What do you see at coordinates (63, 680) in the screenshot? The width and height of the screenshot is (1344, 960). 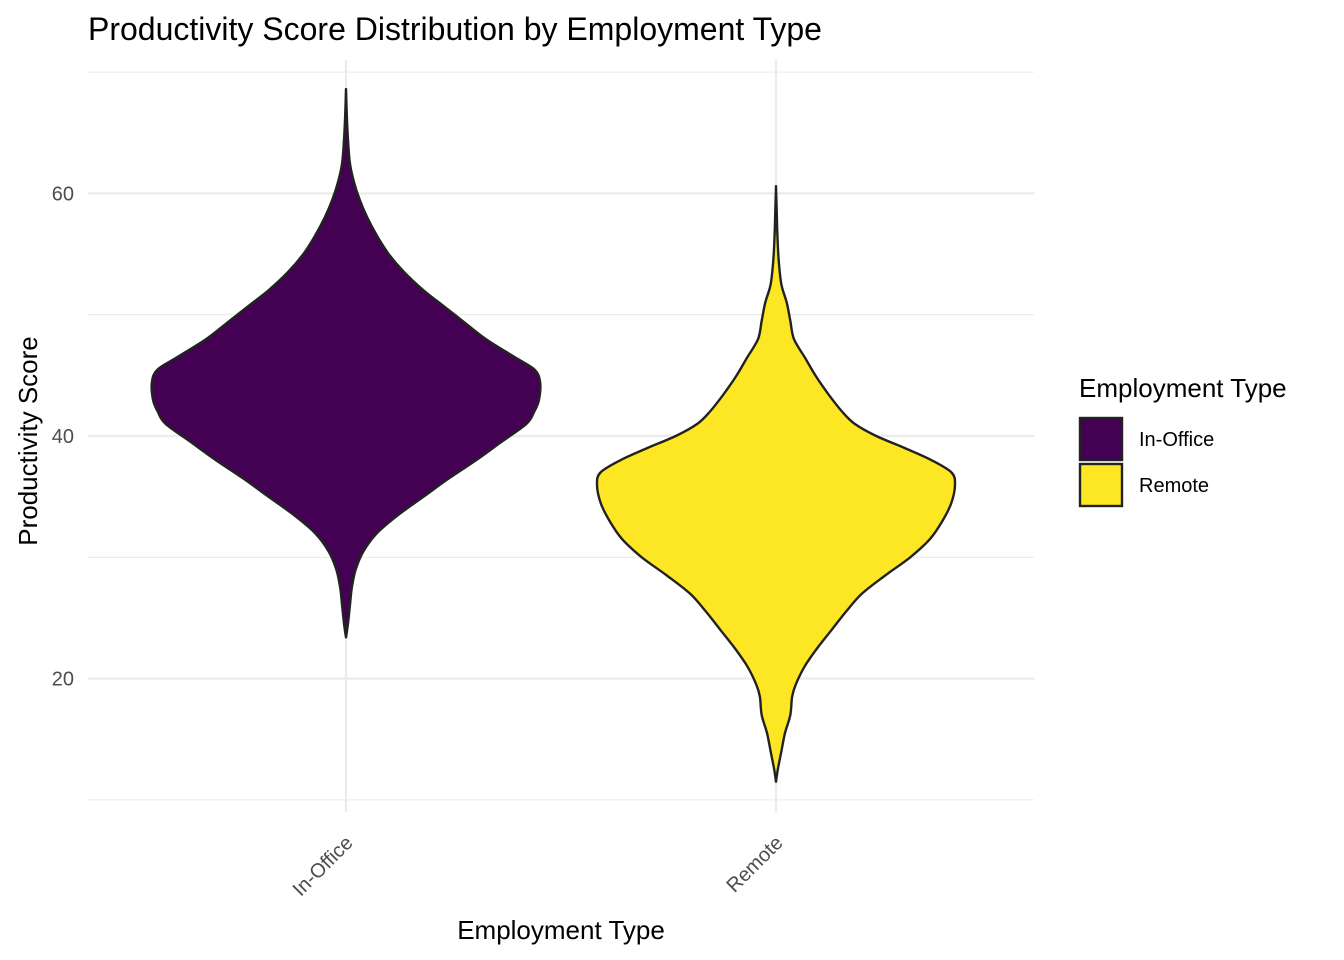 I see `y-tick-label: 20` at bounding box center [63, 680].